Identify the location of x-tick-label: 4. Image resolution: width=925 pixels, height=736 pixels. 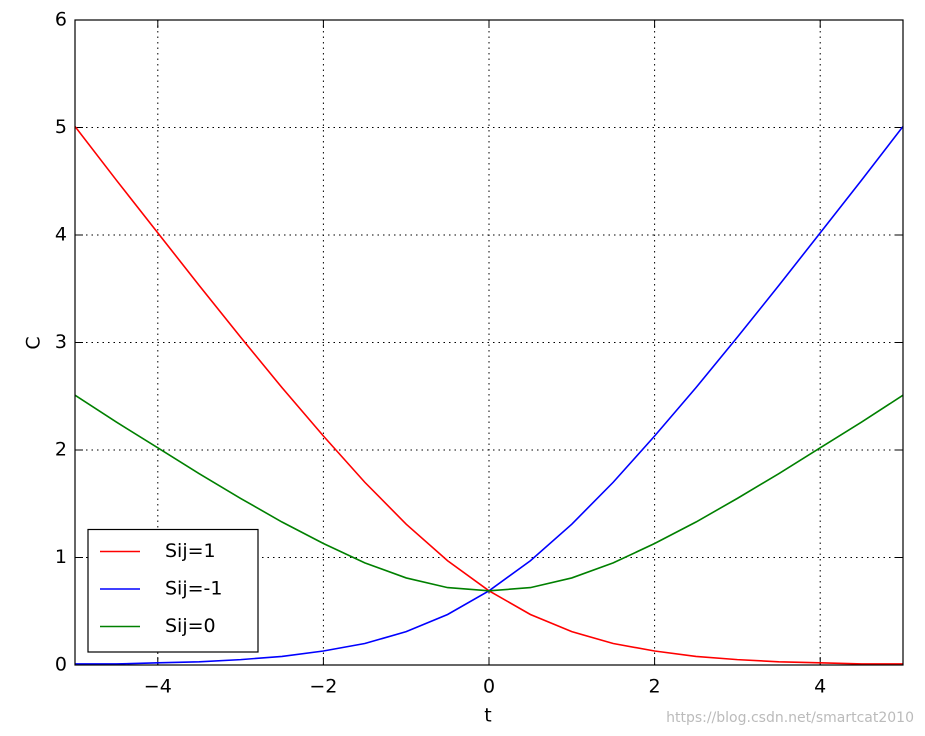
(820, 687).